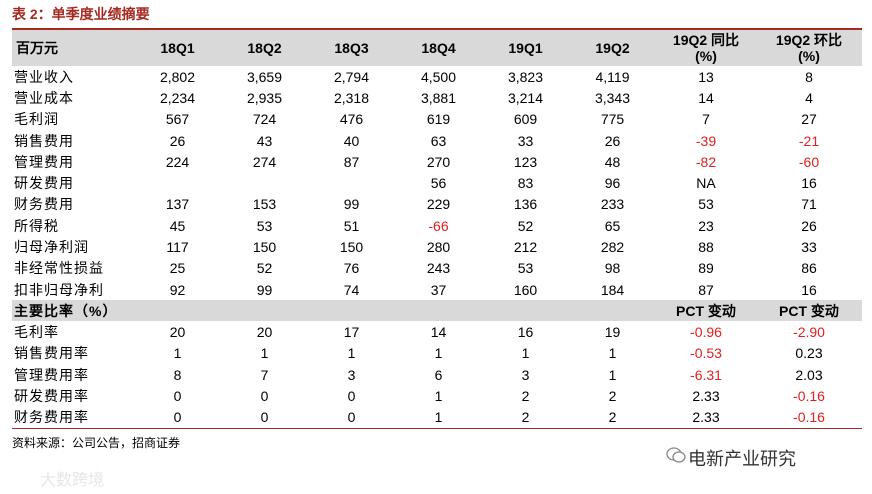  I want to click on cell: 136, so click(525, 204).